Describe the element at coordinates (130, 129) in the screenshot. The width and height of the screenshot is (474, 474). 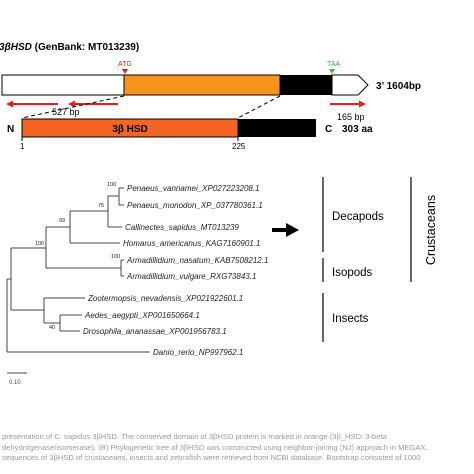
I see `hsd-domain-label: 3β HSD` at that location.